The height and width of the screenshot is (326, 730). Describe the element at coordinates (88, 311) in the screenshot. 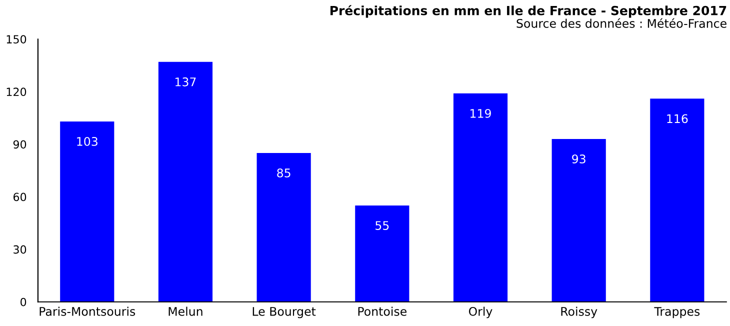

I see `x-tick-label: Paris-Montsouris` at that location.